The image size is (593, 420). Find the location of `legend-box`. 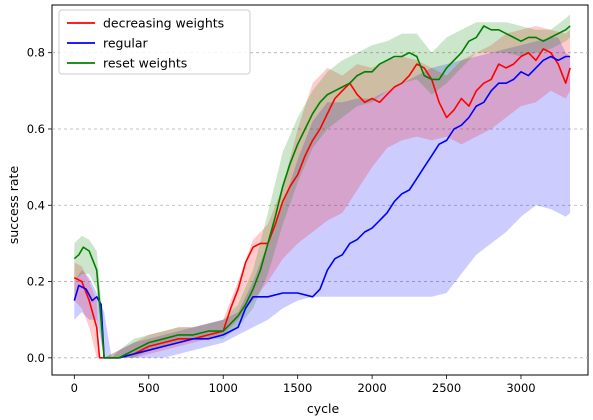

legend-box is located at coordinates (154, 42).